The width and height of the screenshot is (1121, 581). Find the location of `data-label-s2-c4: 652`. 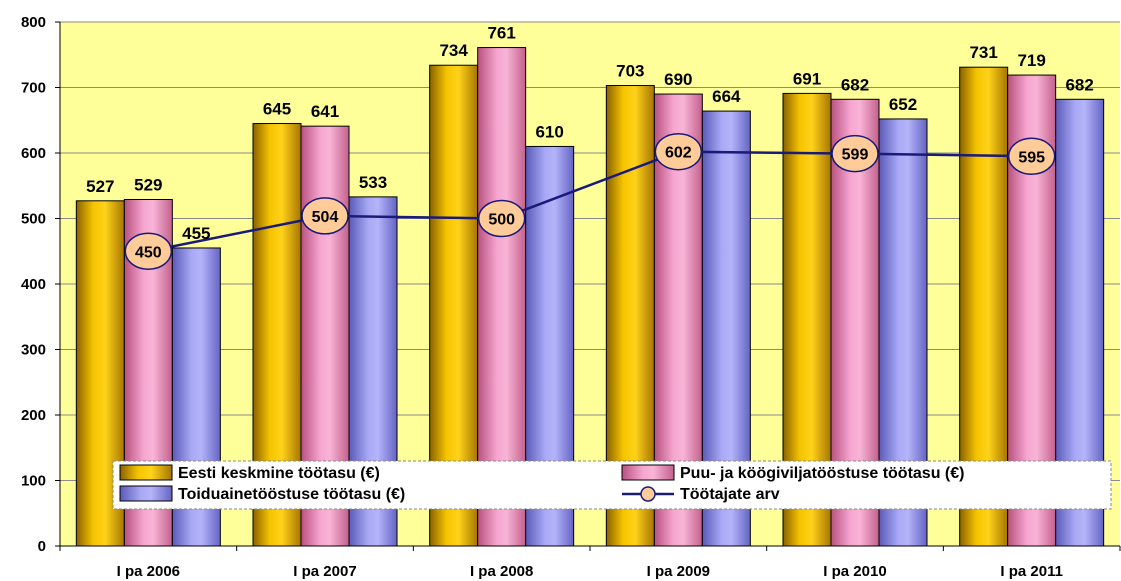

data-label-s2-c4: 652 is located at coordinates (903, 104).